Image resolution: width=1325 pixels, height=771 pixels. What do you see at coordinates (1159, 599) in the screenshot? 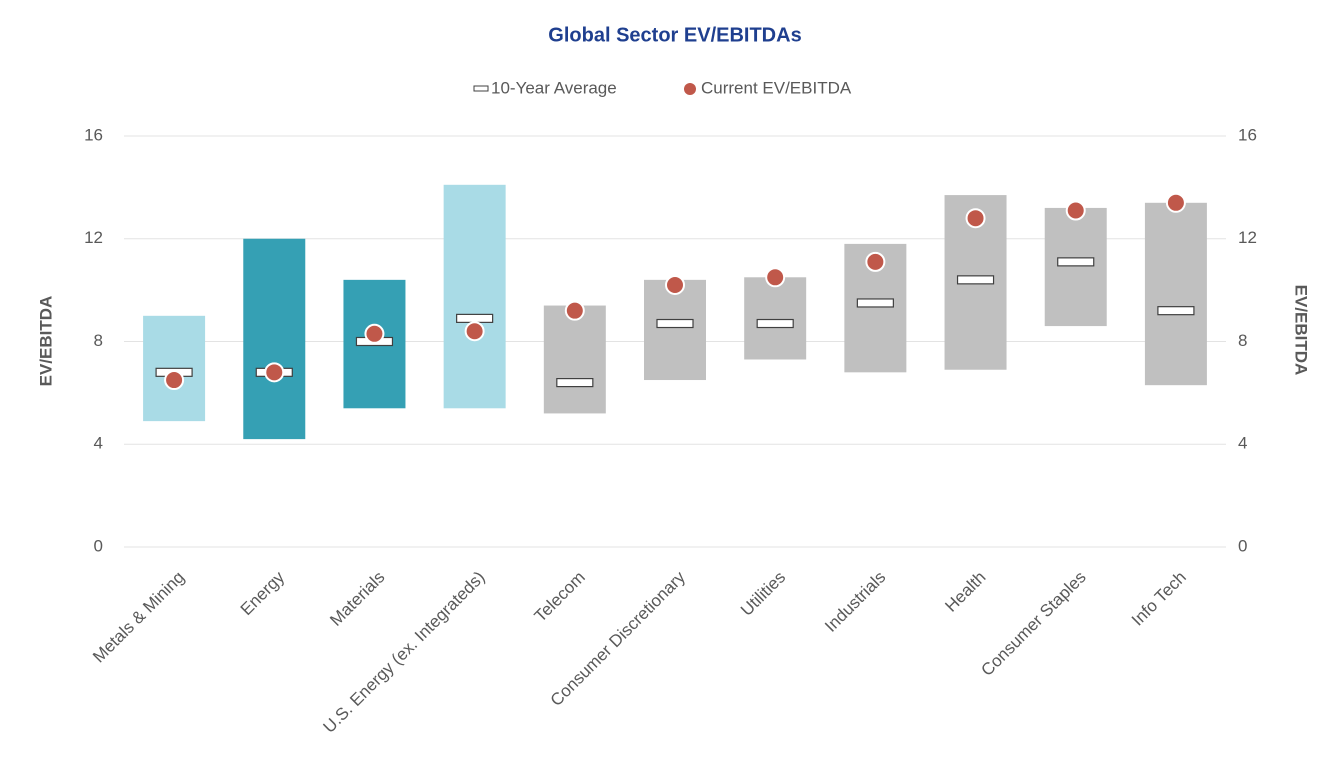
I see `x-tick-label: Info Tech` at bounding box center [1159, 599].